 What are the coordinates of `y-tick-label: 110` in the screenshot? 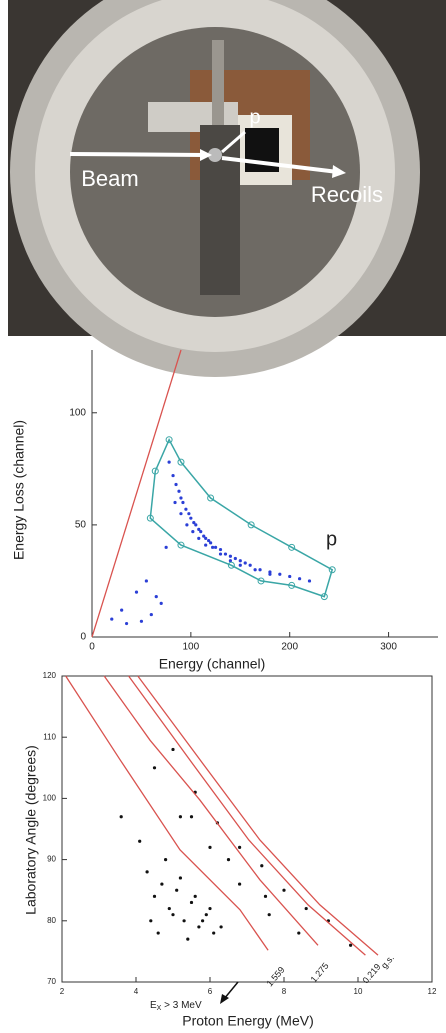 It's located at (49, 736).